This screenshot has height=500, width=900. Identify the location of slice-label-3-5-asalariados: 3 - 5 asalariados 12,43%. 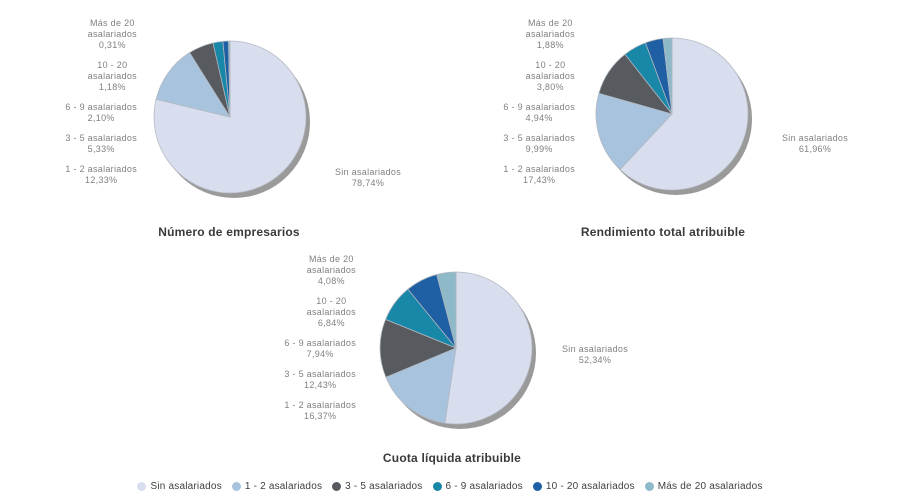
(320, 379).